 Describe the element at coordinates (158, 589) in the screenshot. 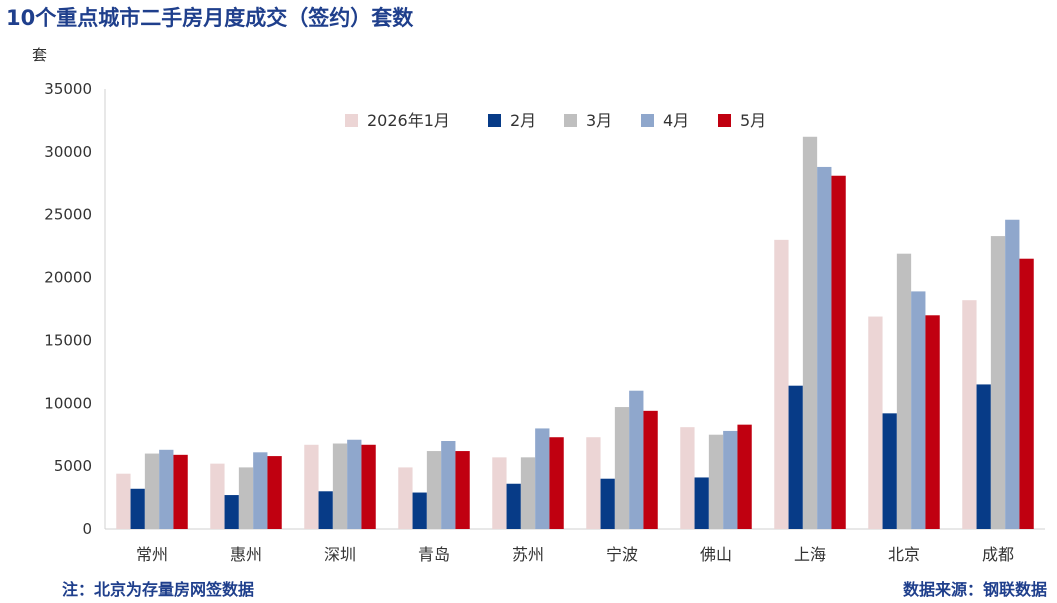

I see `footnote: 注：北京为存量房网签数据` at that location.